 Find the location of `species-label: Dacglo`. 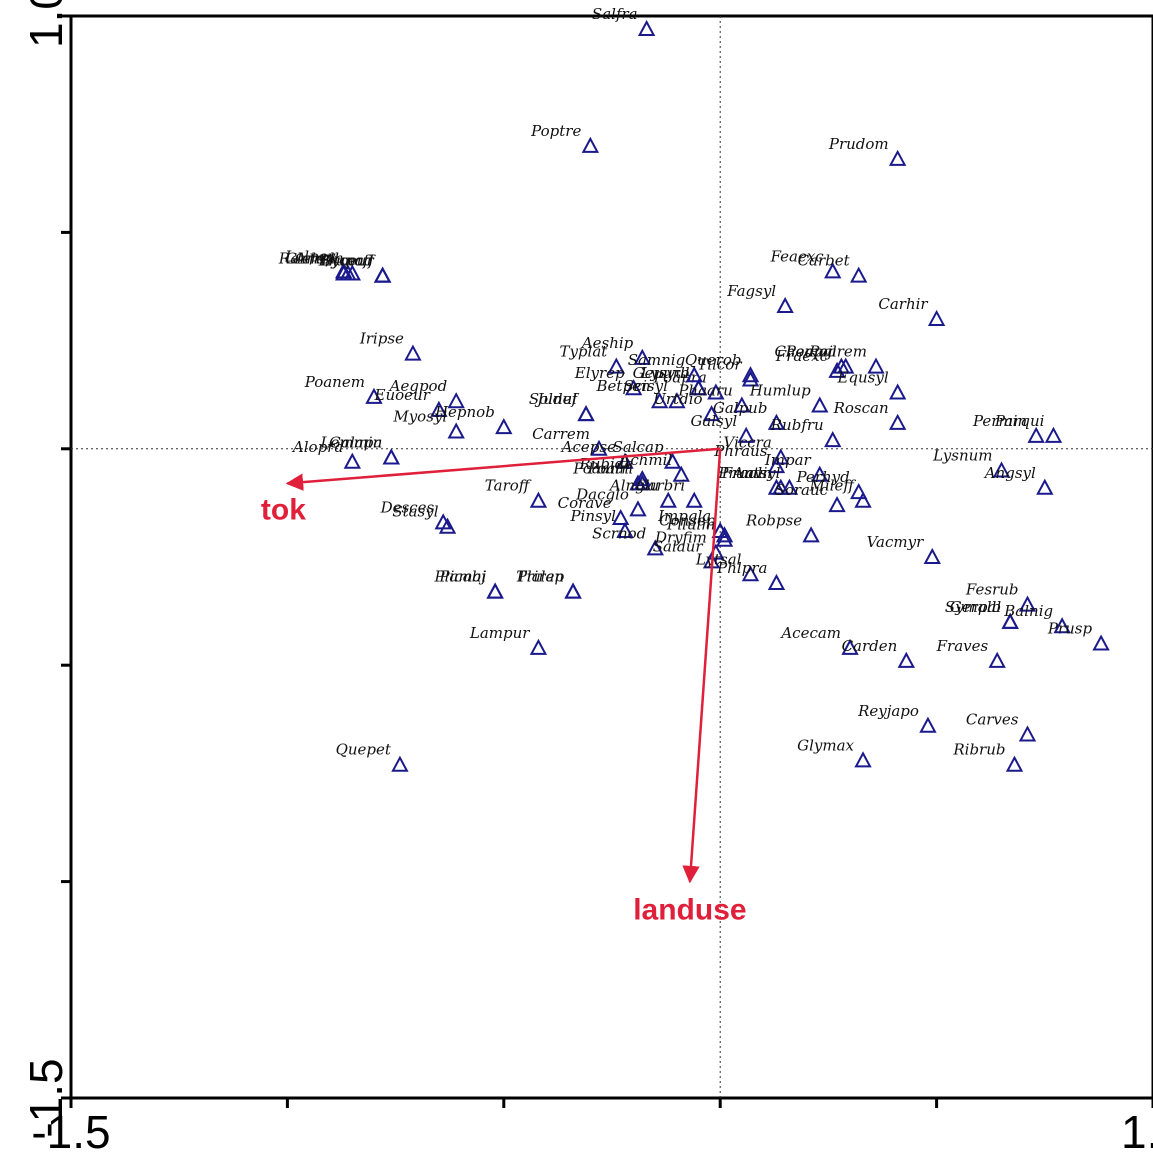

species-label: Dacglo is located at coordinates (602, 494).